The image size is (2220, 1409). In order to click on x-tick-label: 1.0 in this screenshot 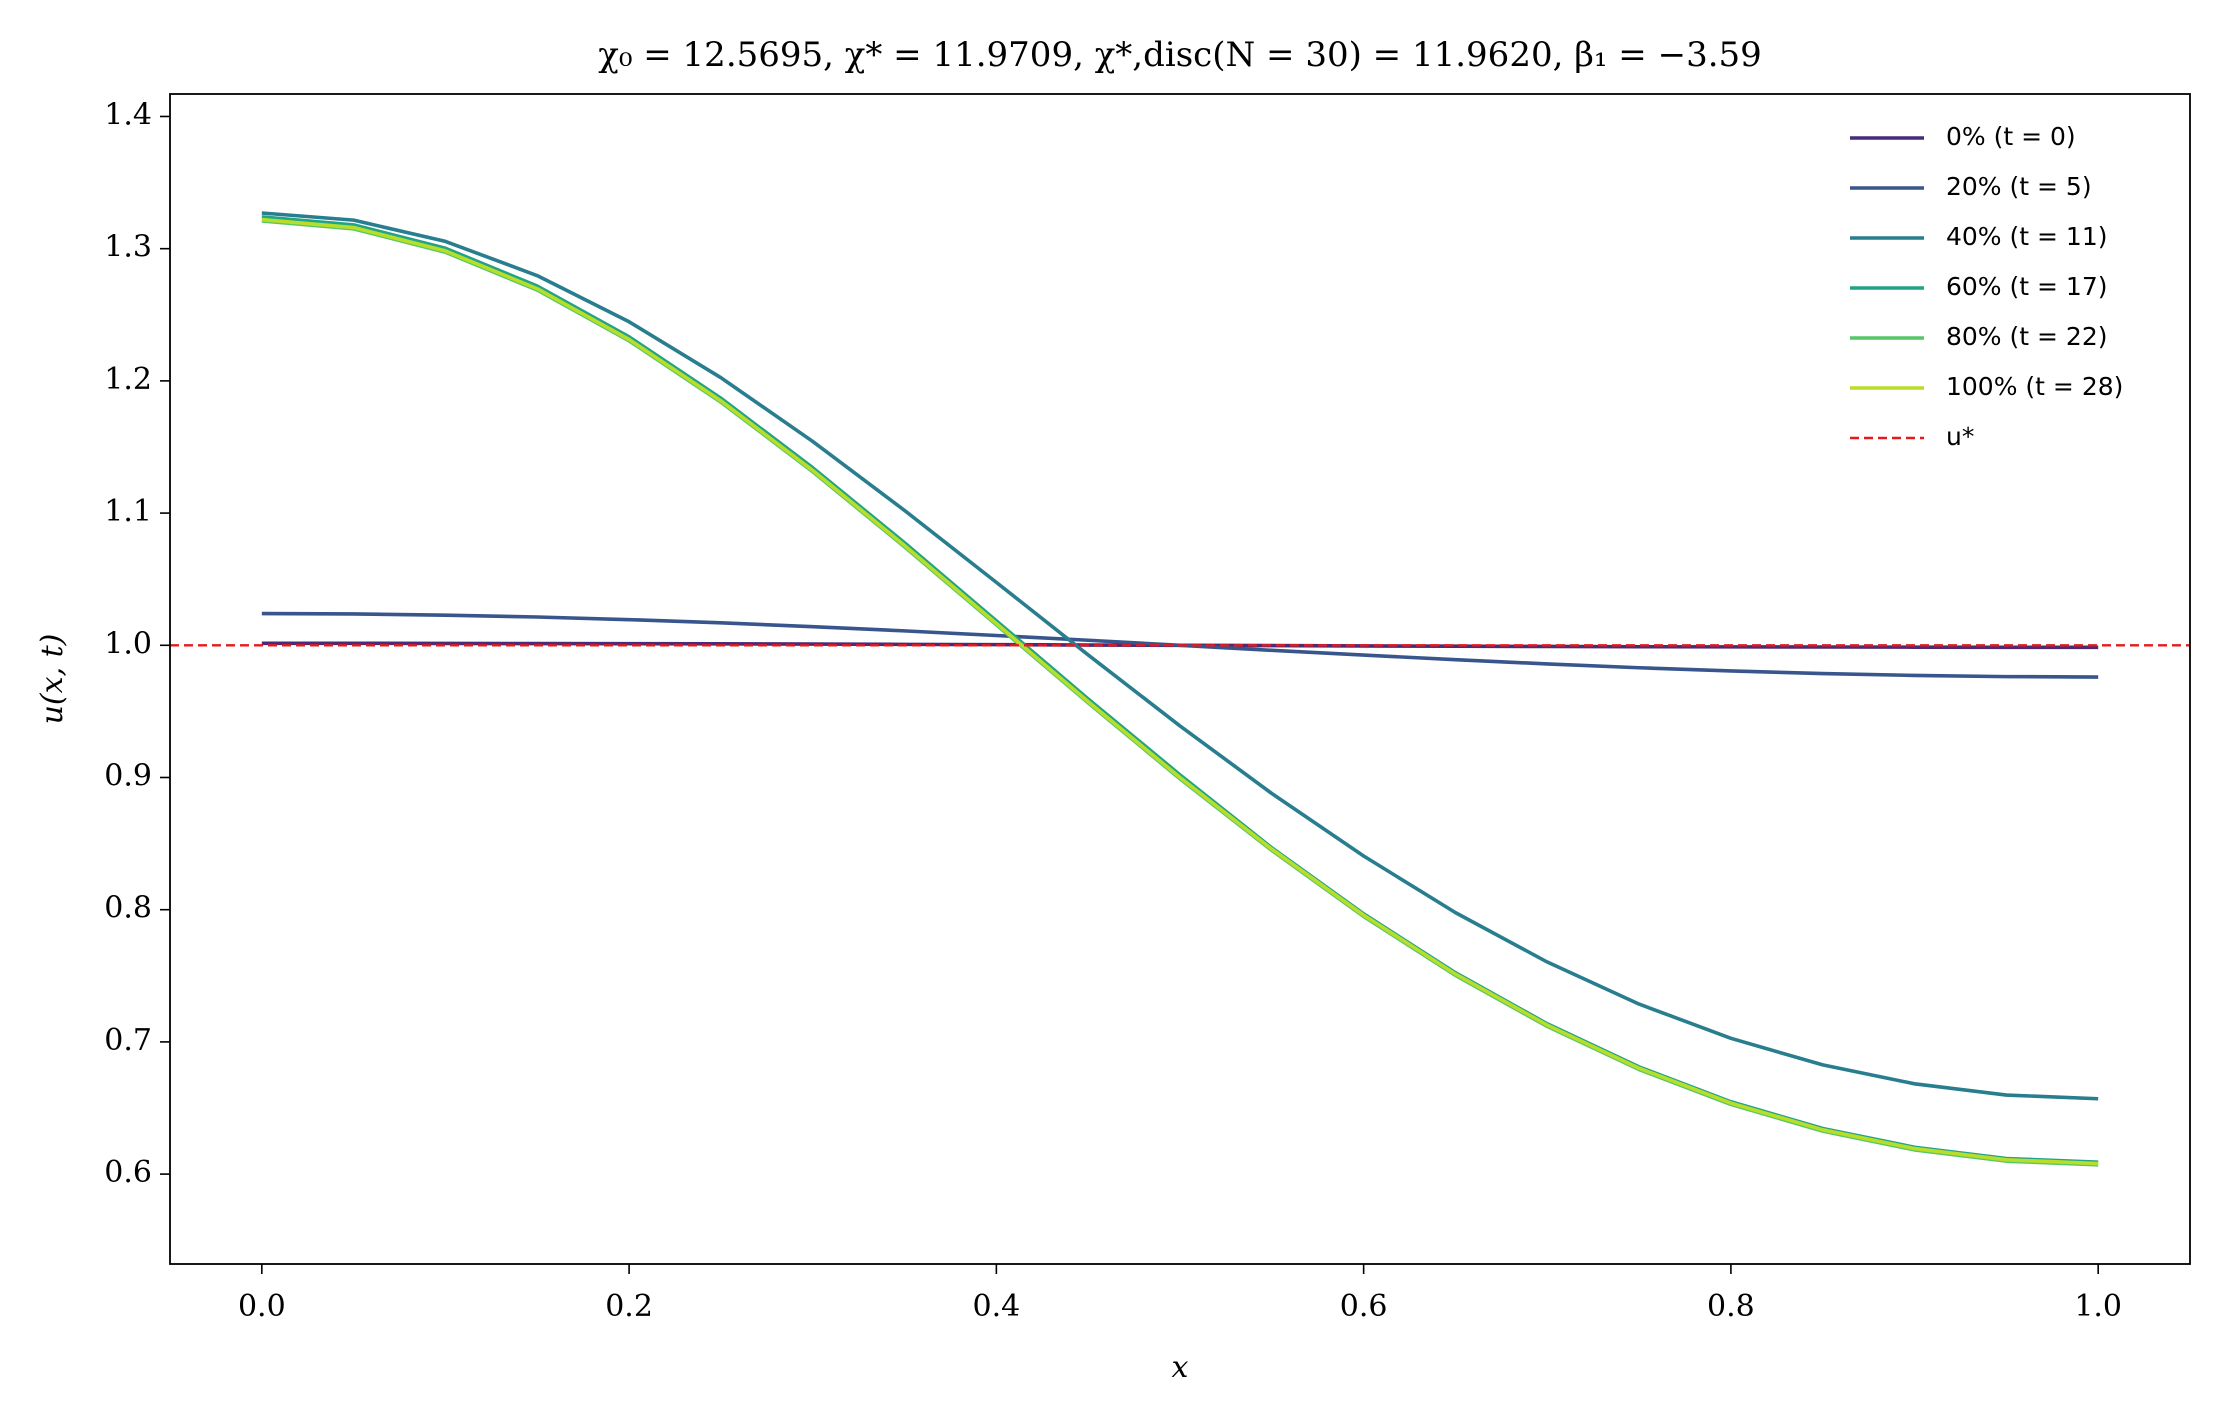, I will do `click(2098, 1306)`.